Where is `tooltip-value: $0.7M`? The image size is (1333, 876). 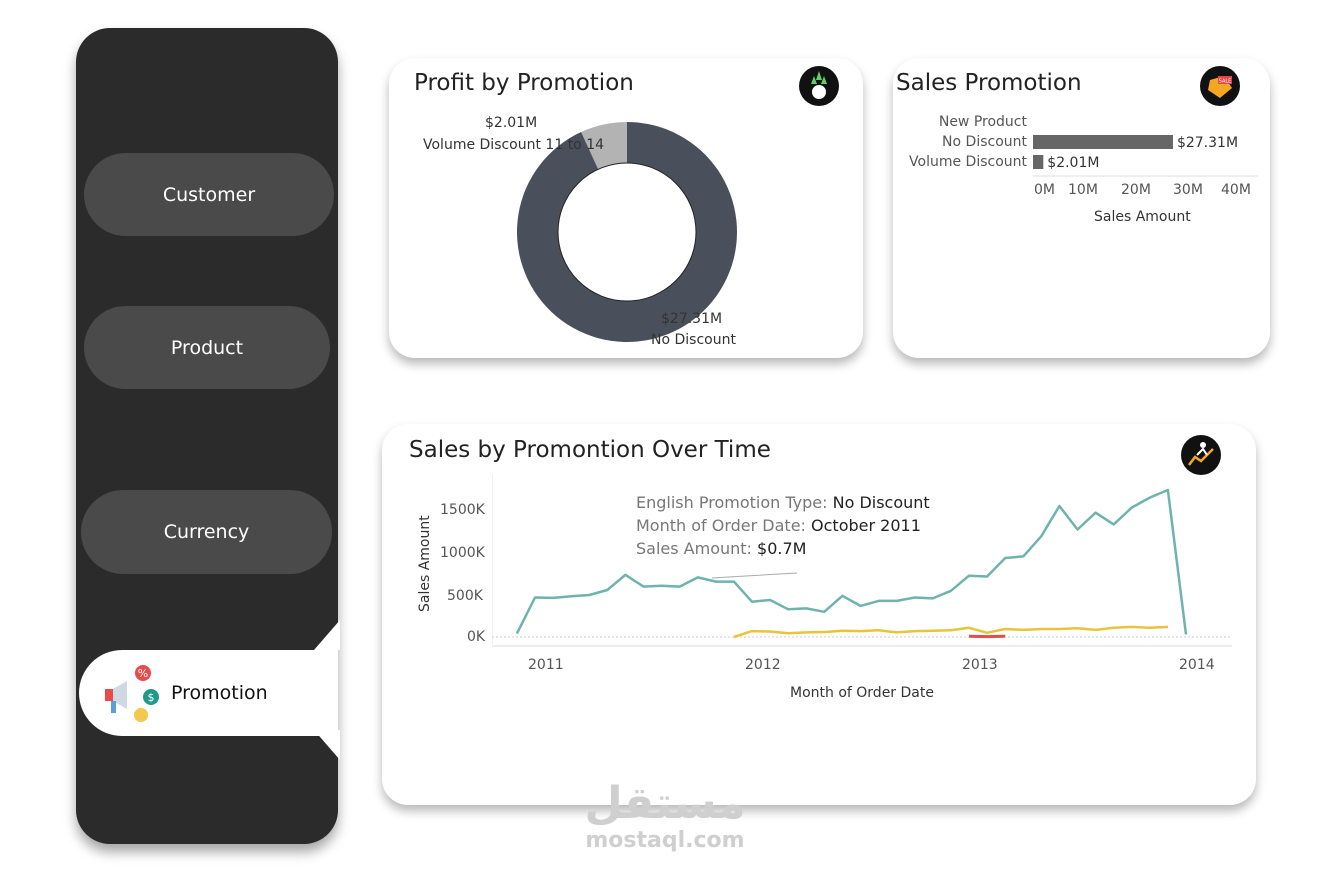 tooltip-value: $0.7M is located at coordinates (782, 548).